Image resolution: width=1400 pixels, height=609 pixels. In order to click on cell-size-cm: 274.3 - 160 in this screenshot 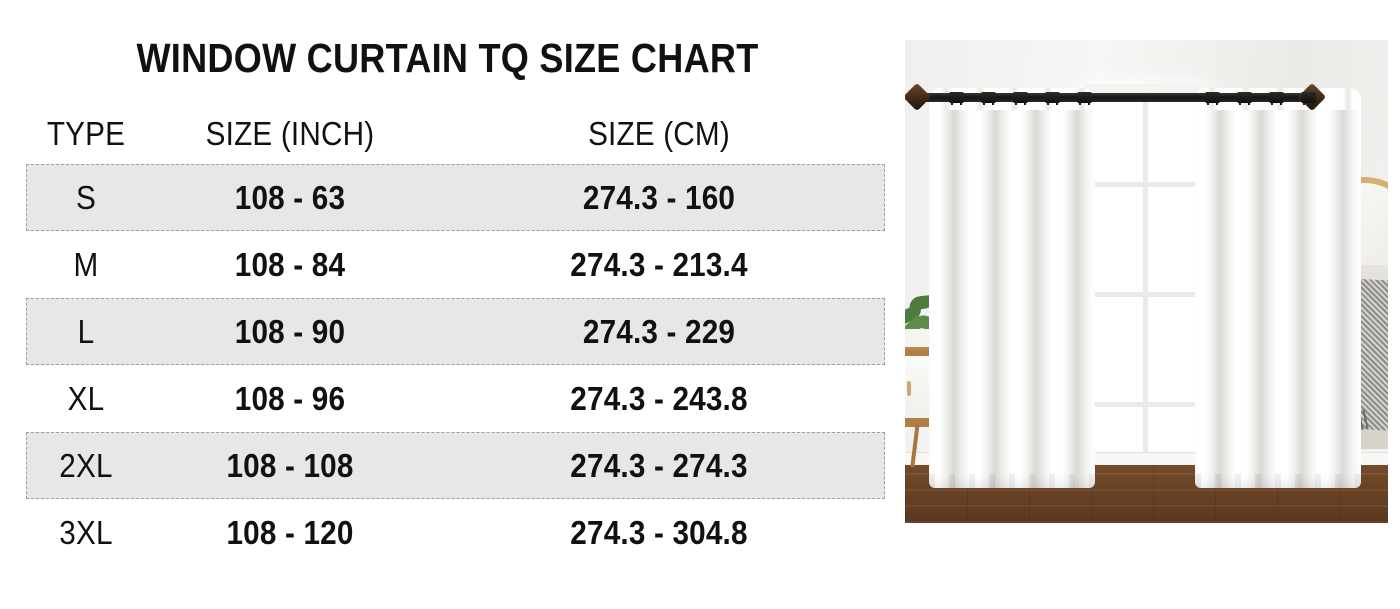, I will do `click(659, 197)`.